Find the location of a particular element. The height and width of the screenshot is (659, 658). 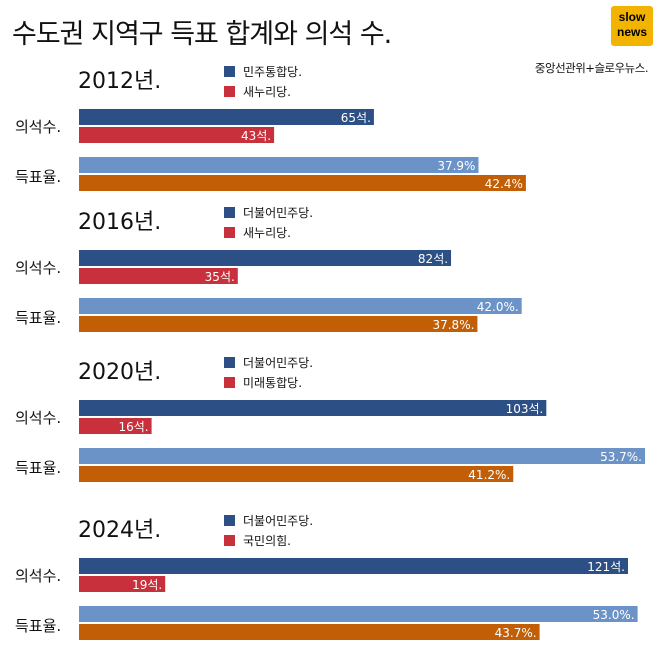

logo-line-1: slow is located at coordinates (632, 17).